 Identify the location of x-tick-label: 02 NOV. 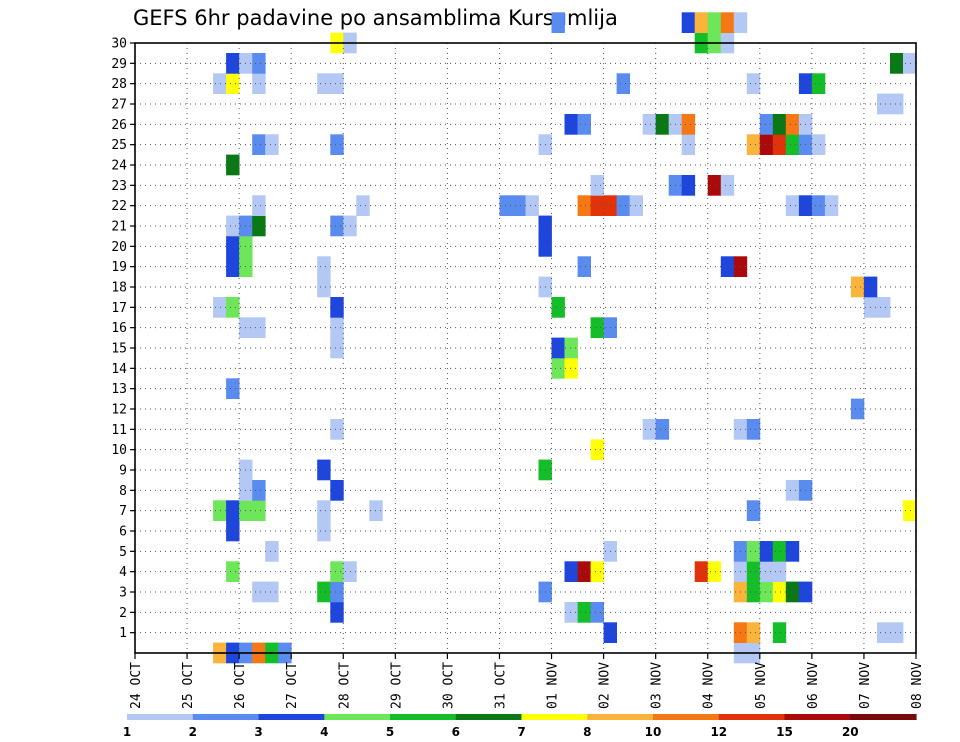
(605, 685).